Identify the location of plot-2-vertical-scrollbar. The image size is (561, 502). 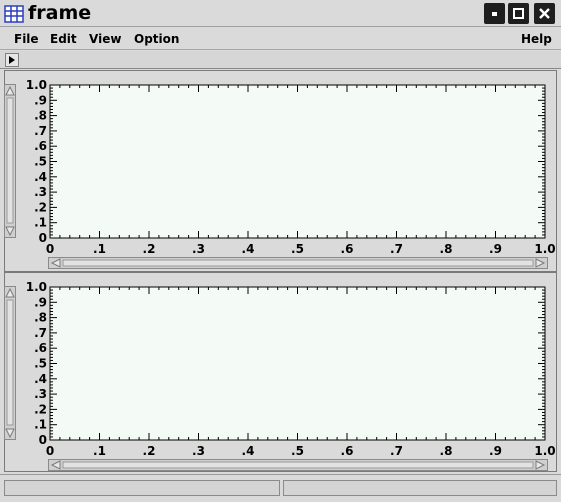
(10, 363).